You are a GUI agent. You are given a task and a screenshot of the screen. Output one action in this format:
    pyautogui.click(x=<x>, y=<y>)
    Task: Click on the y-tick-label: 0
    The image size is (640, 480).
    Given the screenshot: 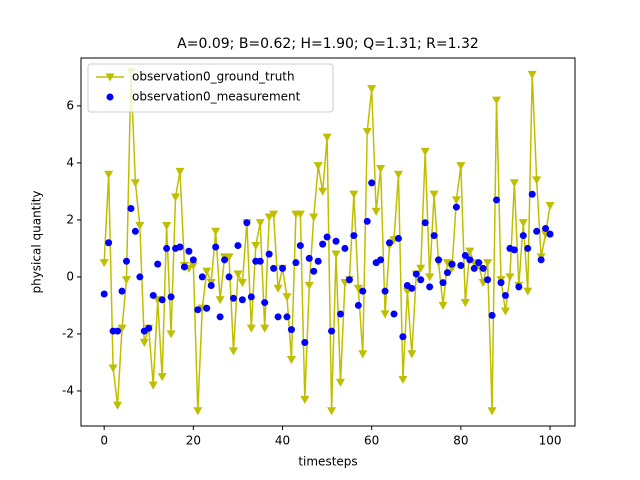 What is the action you would take?
    pyautogui.click(x=70, y=276)
    